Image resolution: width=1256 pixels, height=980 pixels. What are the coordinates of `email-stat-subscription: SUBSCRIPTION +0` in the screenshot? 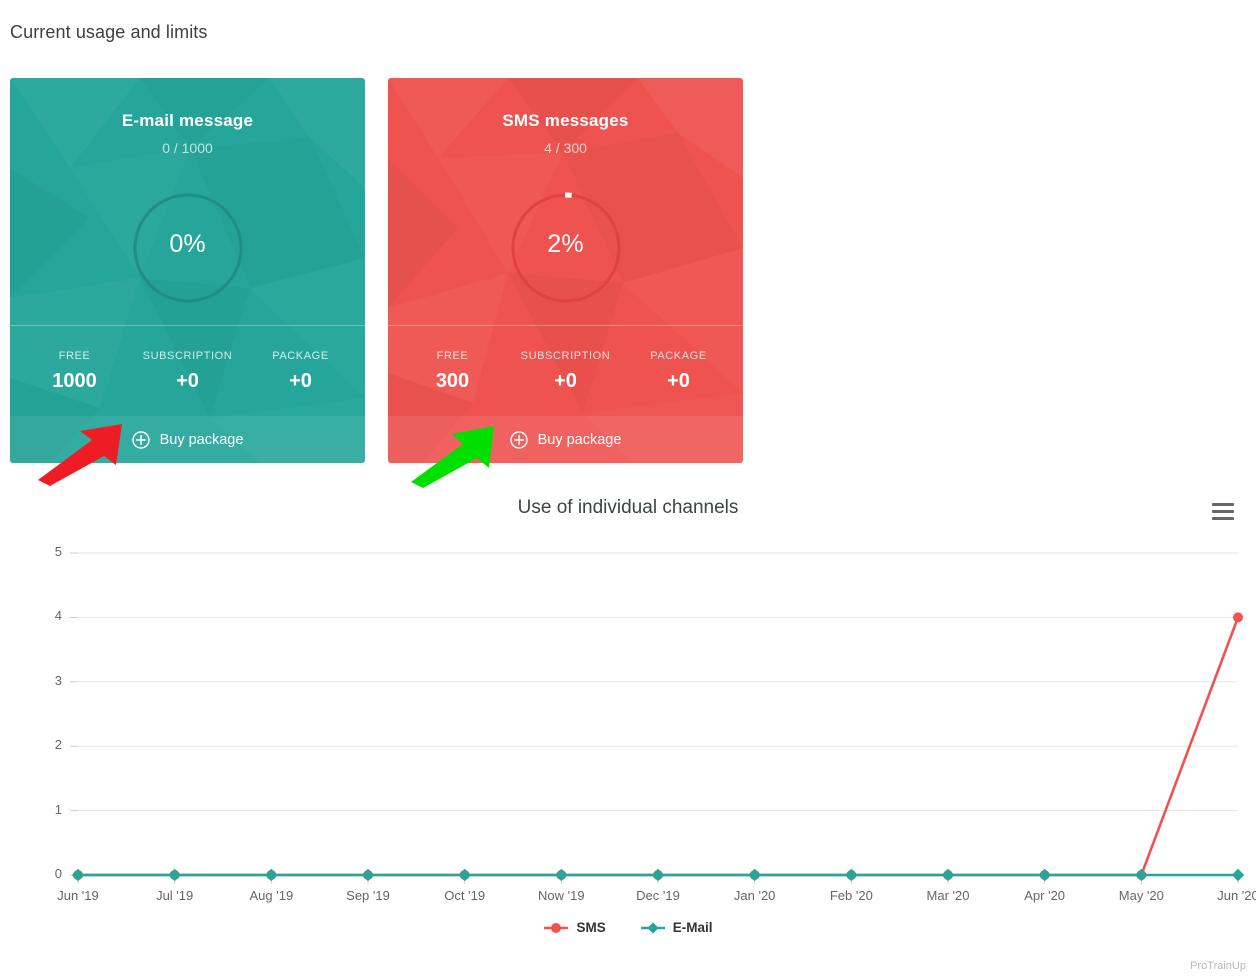 It's located at (187, 371).